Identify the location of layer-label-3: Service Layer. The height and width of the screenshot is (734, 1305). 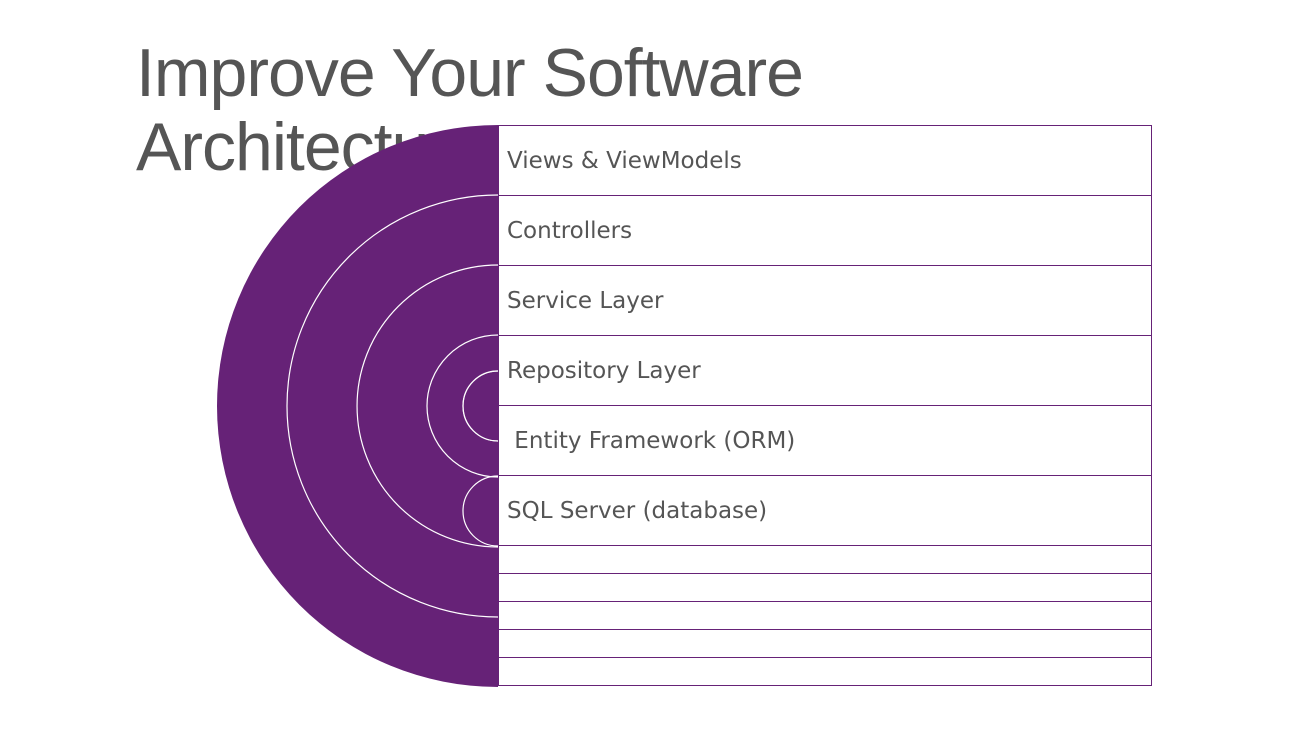
(585, 301).